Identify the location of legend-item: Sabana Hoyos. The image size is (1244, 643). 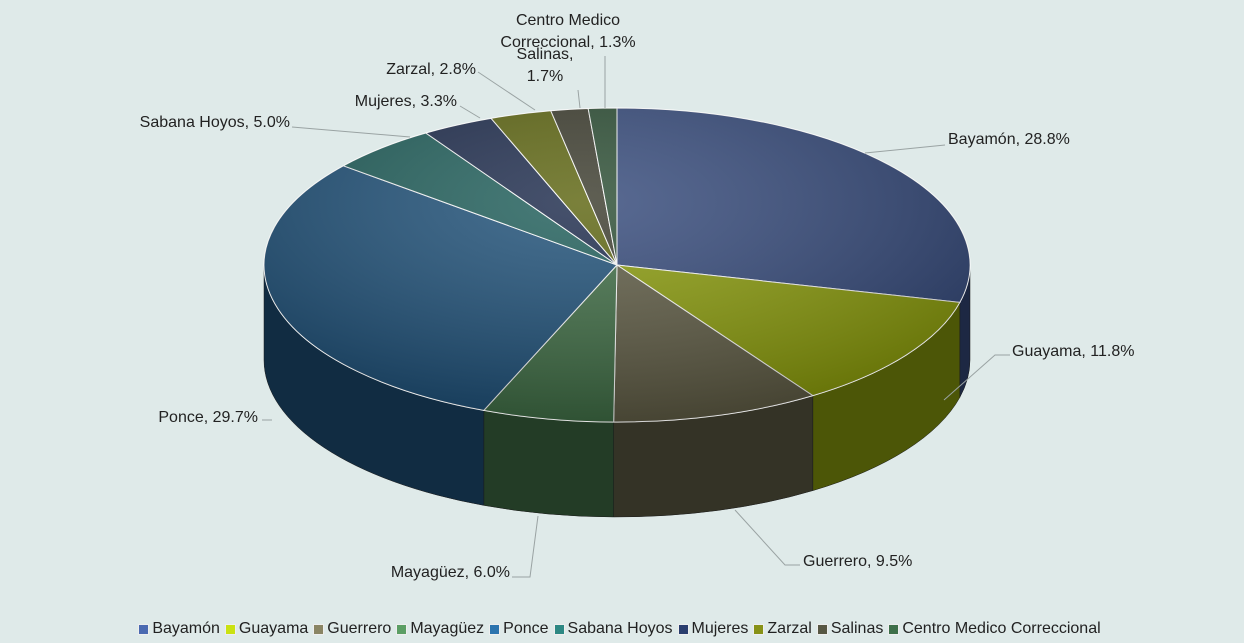
(613, 629).